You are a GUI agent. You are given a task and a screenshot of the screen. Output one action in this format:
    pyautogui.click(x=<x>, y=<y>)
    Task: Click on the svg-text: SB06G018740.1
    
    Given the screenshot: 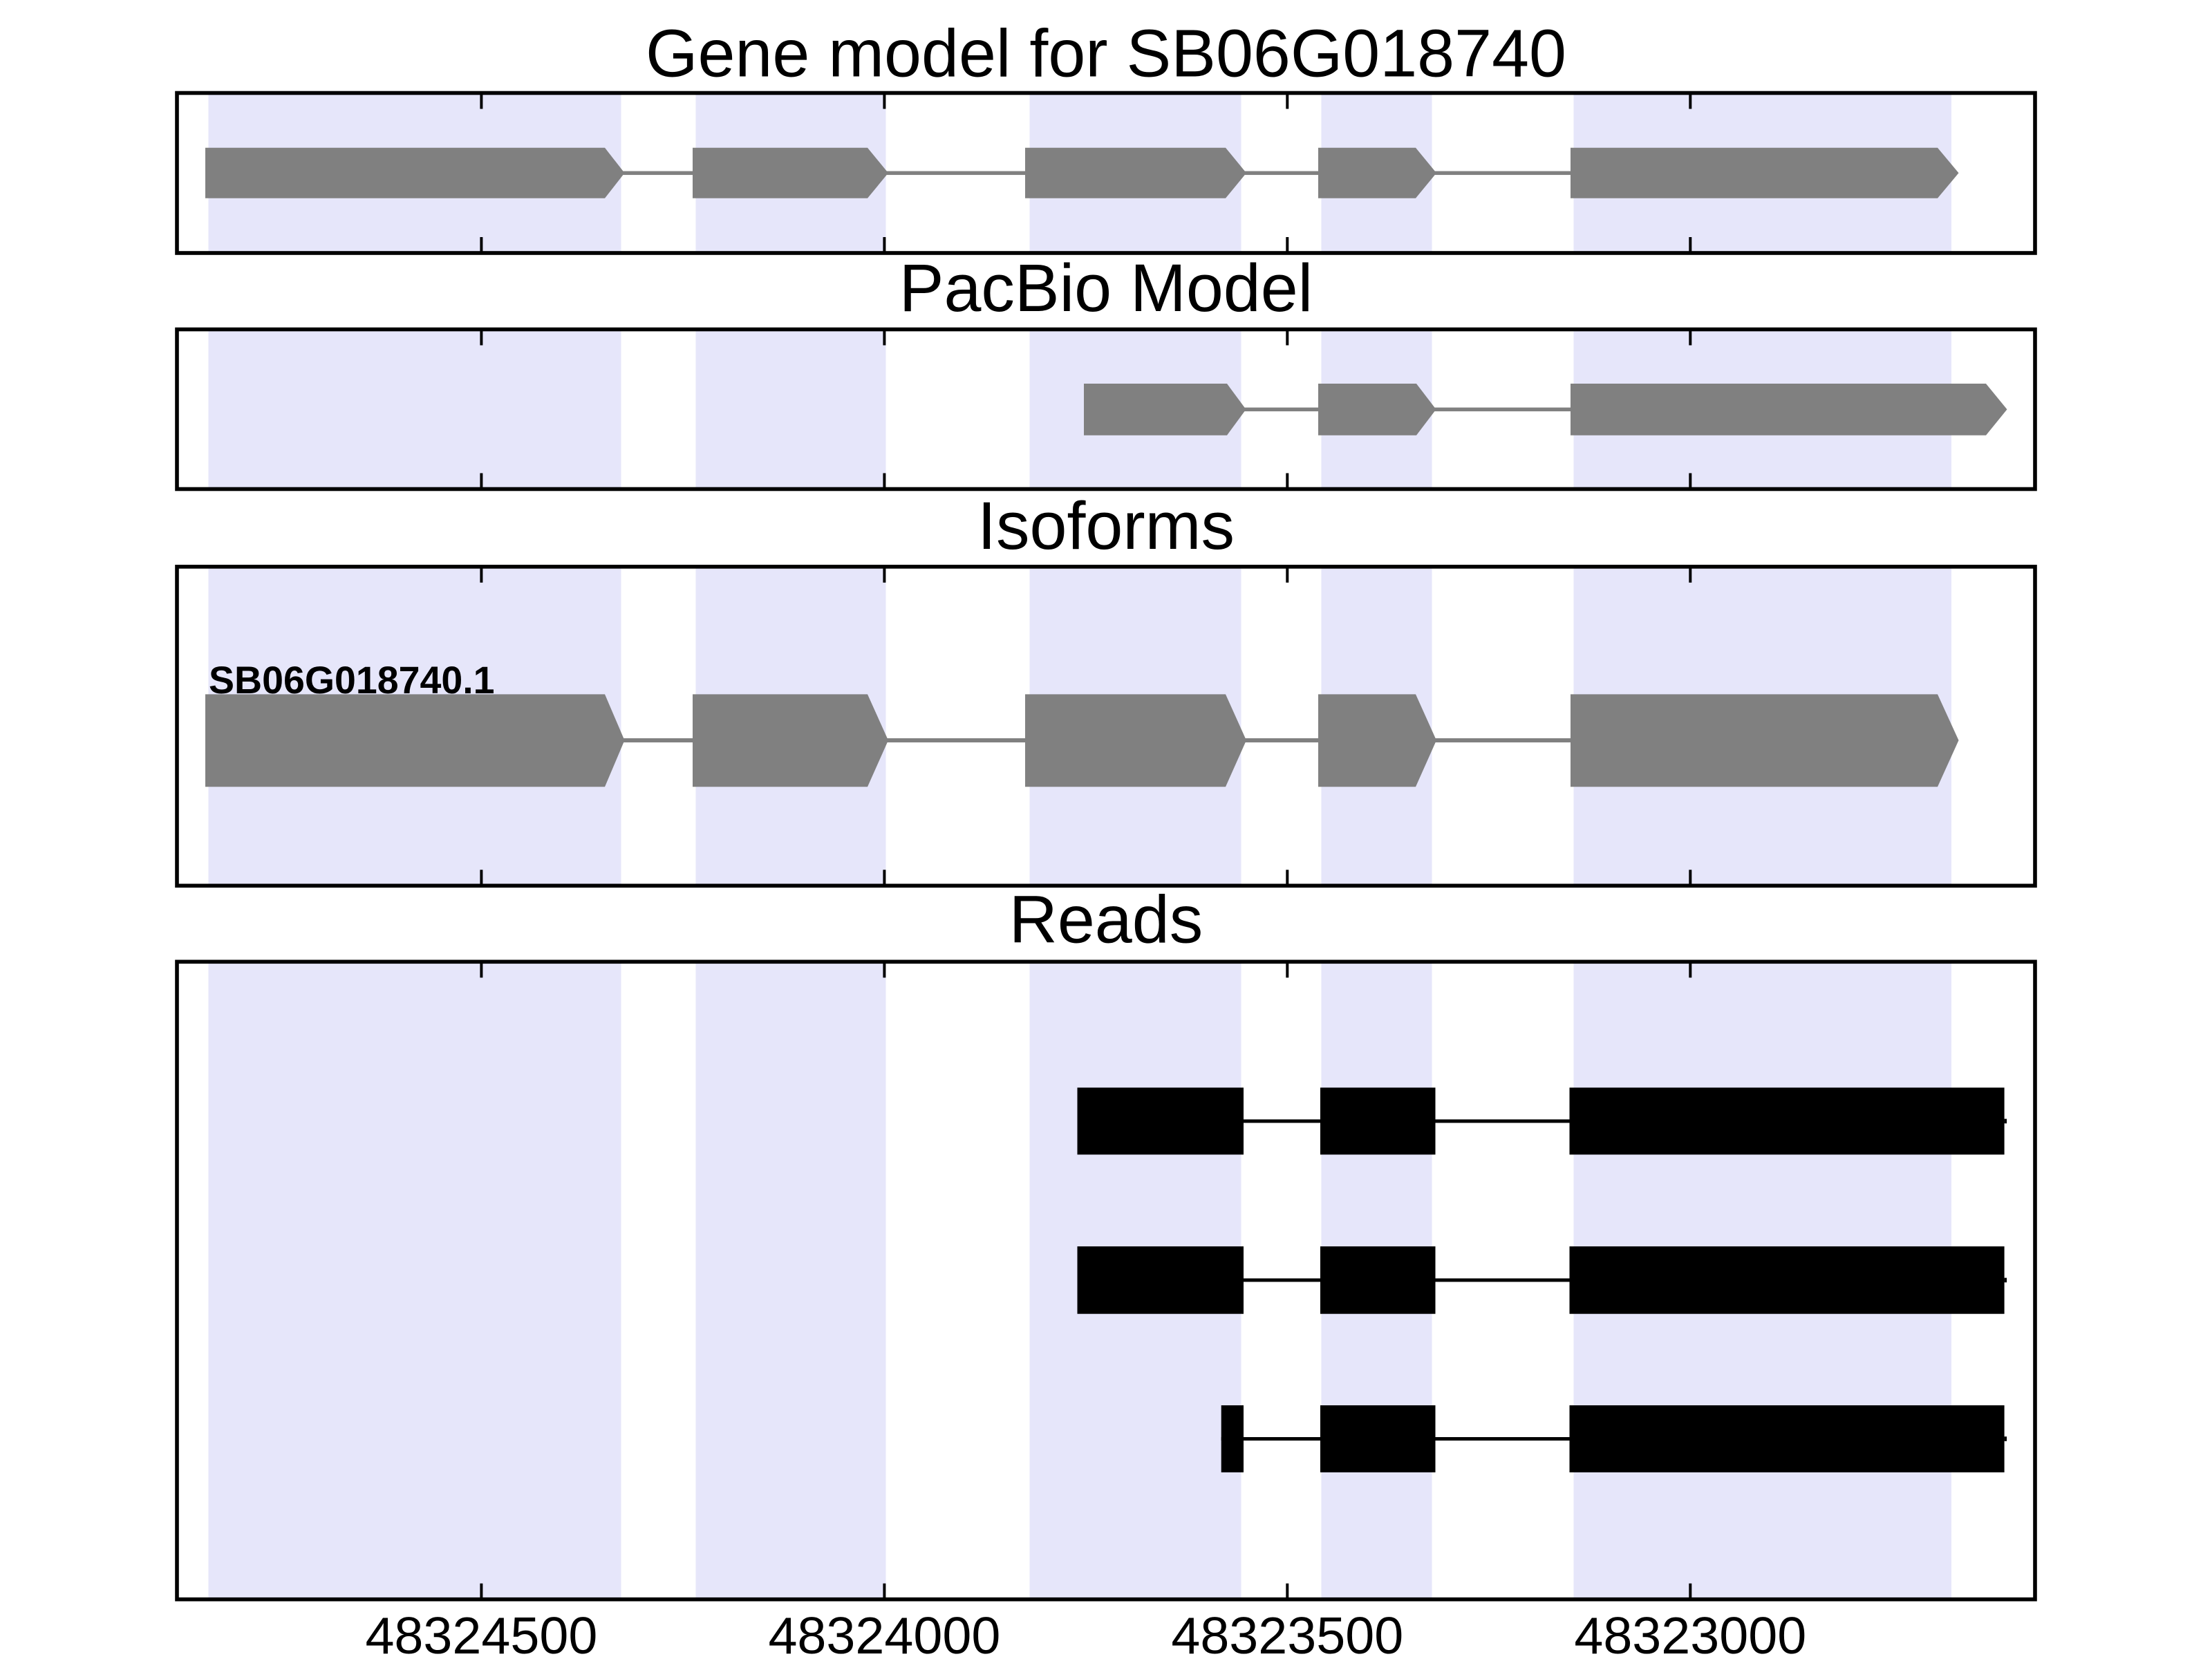 What is the action you would take?
    pyautogui.click(x=352, y=680)
    